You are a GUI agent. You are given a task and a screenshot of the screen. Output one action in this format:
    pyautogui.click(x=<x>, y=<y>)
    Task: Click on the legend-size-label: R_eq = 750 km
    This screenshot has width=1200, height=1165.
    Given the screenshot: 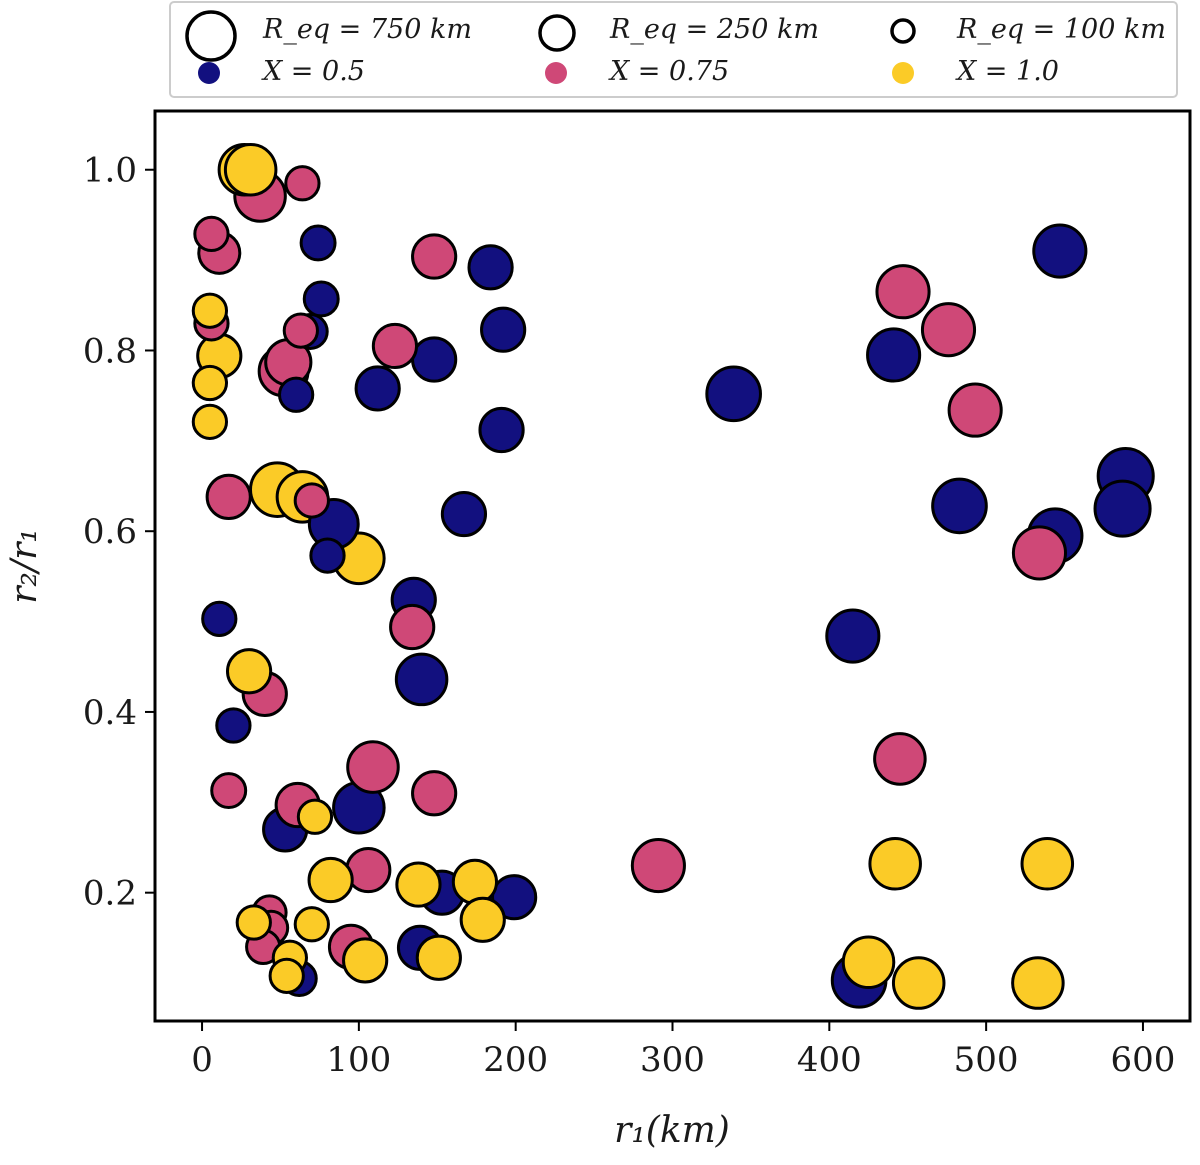 What is the action you would take?
    pyautogui.click(x=367, y=29)
    